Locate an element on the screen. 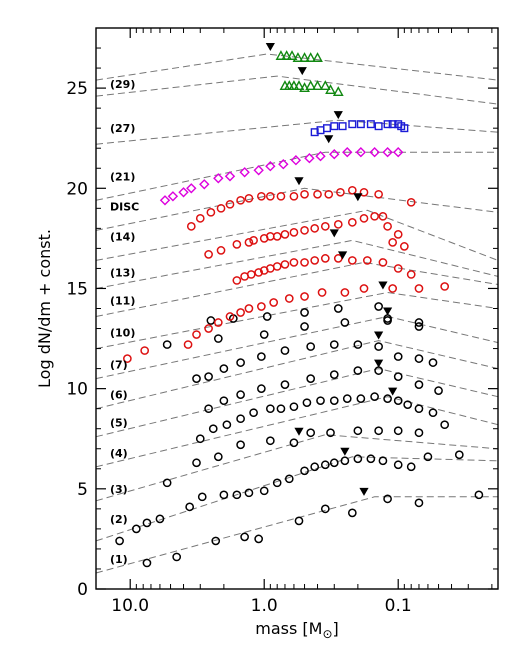 The width and height of the screenshot is (526, 650). y-tick-label: 10 is located at coordinates (77, 390).